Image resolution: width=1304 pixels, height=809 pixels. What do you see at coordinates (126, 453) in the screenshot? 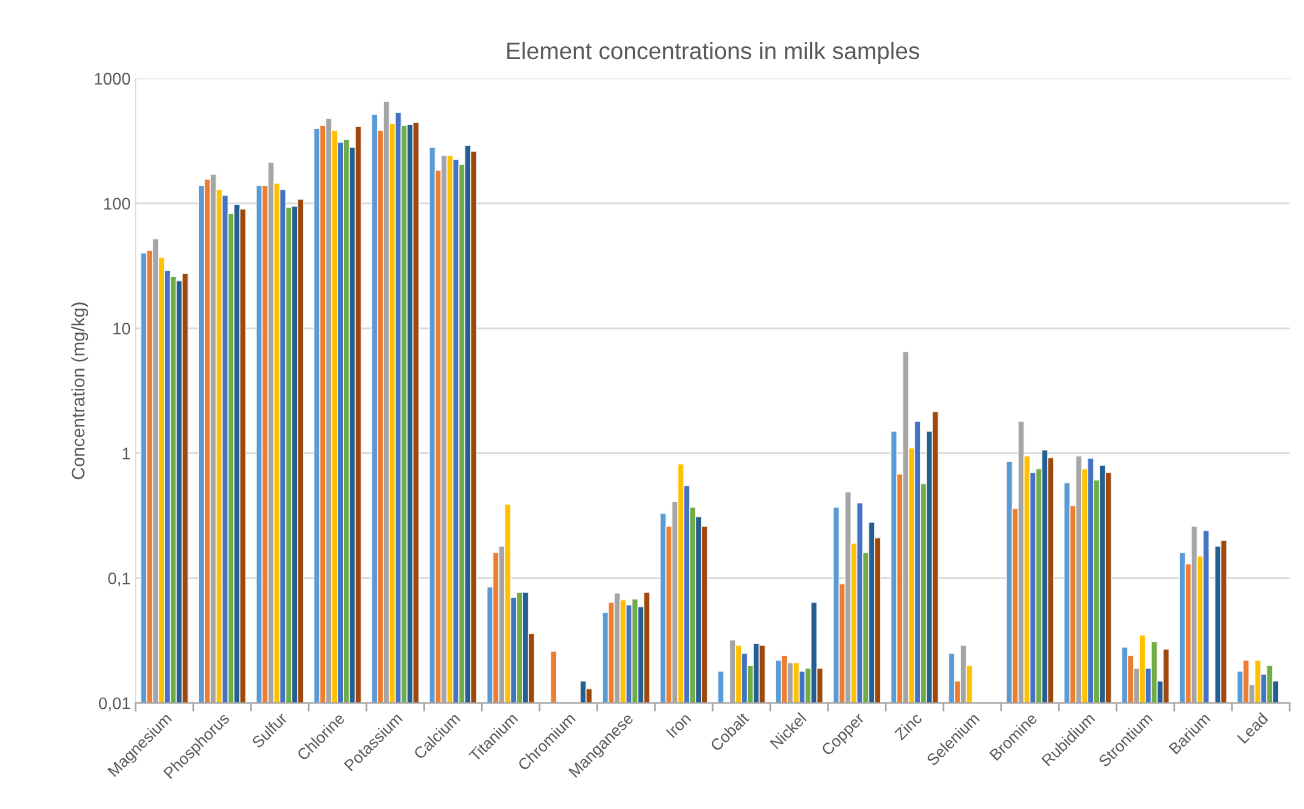
I see `y-tick-label: 1` at bounding box center [126, 453].